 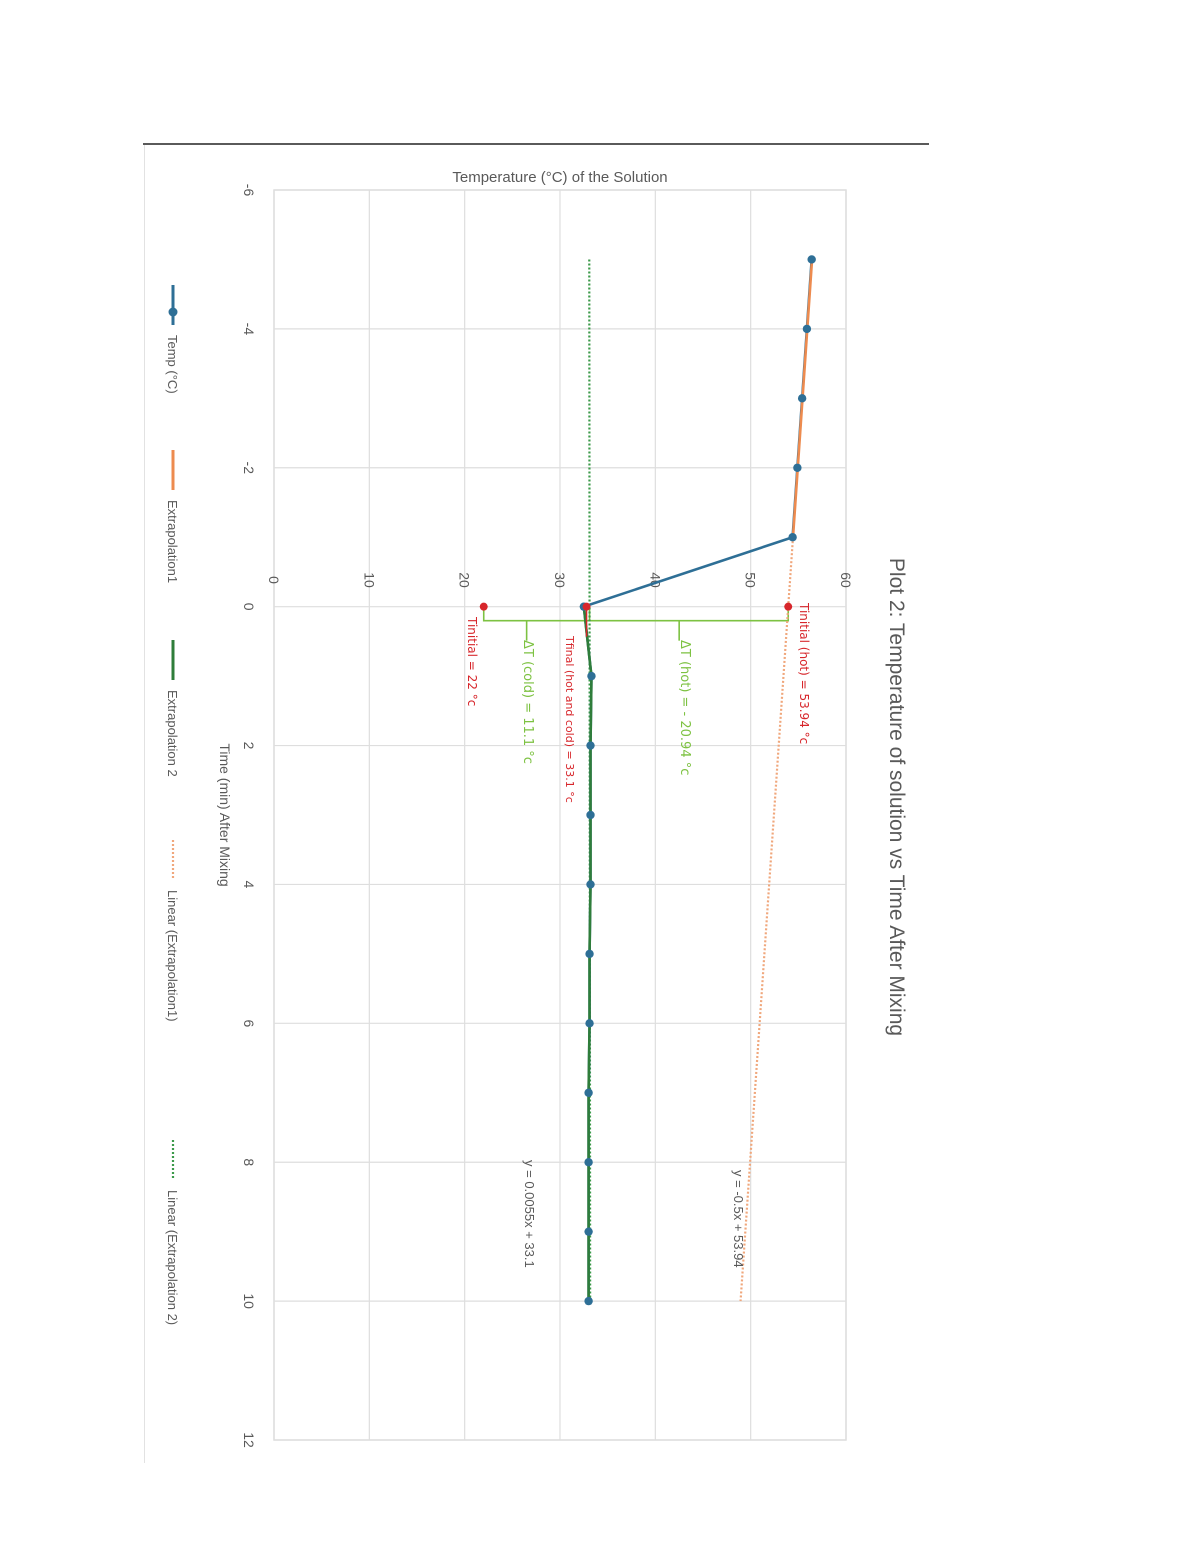 What do you see at coordinates (225, 814) in the screenshot?
I see `time-axis-title: Time (min) After Mixing` at bounding box center [225, 814].